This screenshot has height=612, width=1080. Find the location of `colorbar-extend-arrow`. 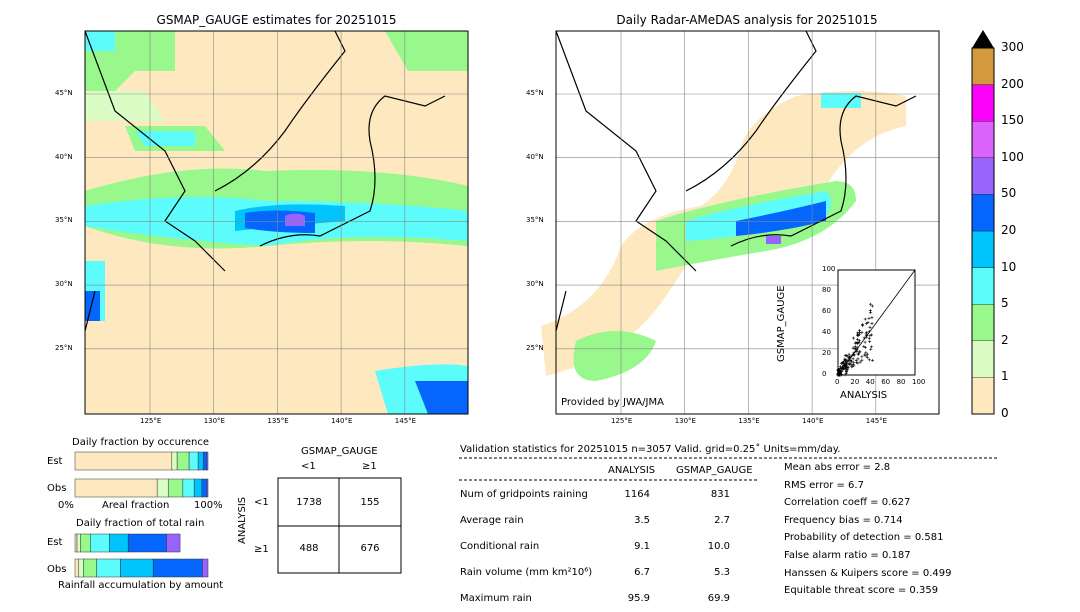

colorbar-extend-arrow is located at coordinates (983, 39).